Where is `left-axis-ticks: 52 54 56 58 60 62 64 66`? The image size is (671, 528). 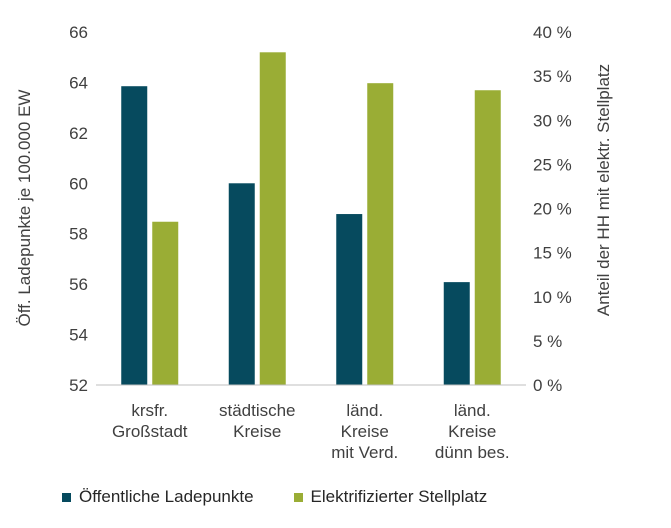 left-axis-ticks: 52 54 56 58 60 62 64 66 is located at coordinates (78, 209).